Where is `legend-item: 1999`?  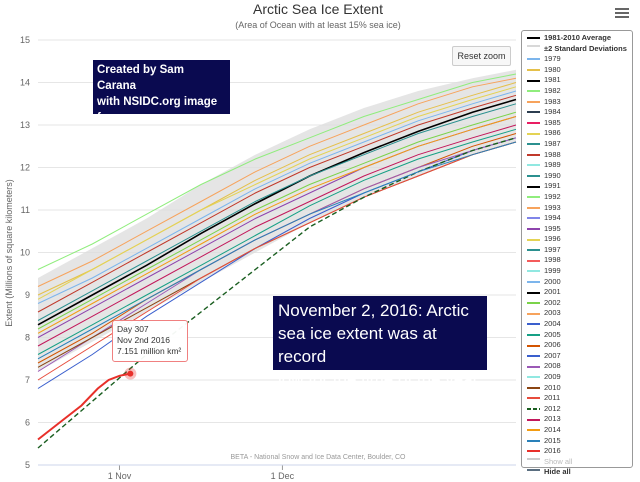 legend-item: 1999 is located at coordinates (579, 271).